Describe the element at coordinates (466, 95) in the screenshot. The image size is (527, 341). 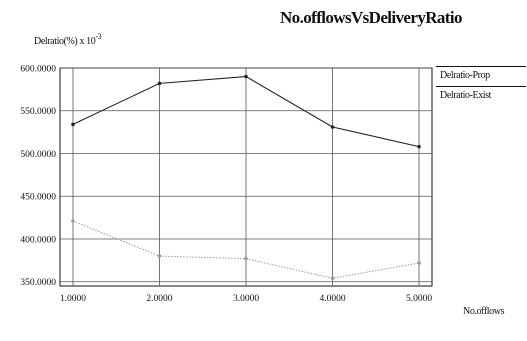
I see `legend-item-exist: Delratio-Exist` at that location.